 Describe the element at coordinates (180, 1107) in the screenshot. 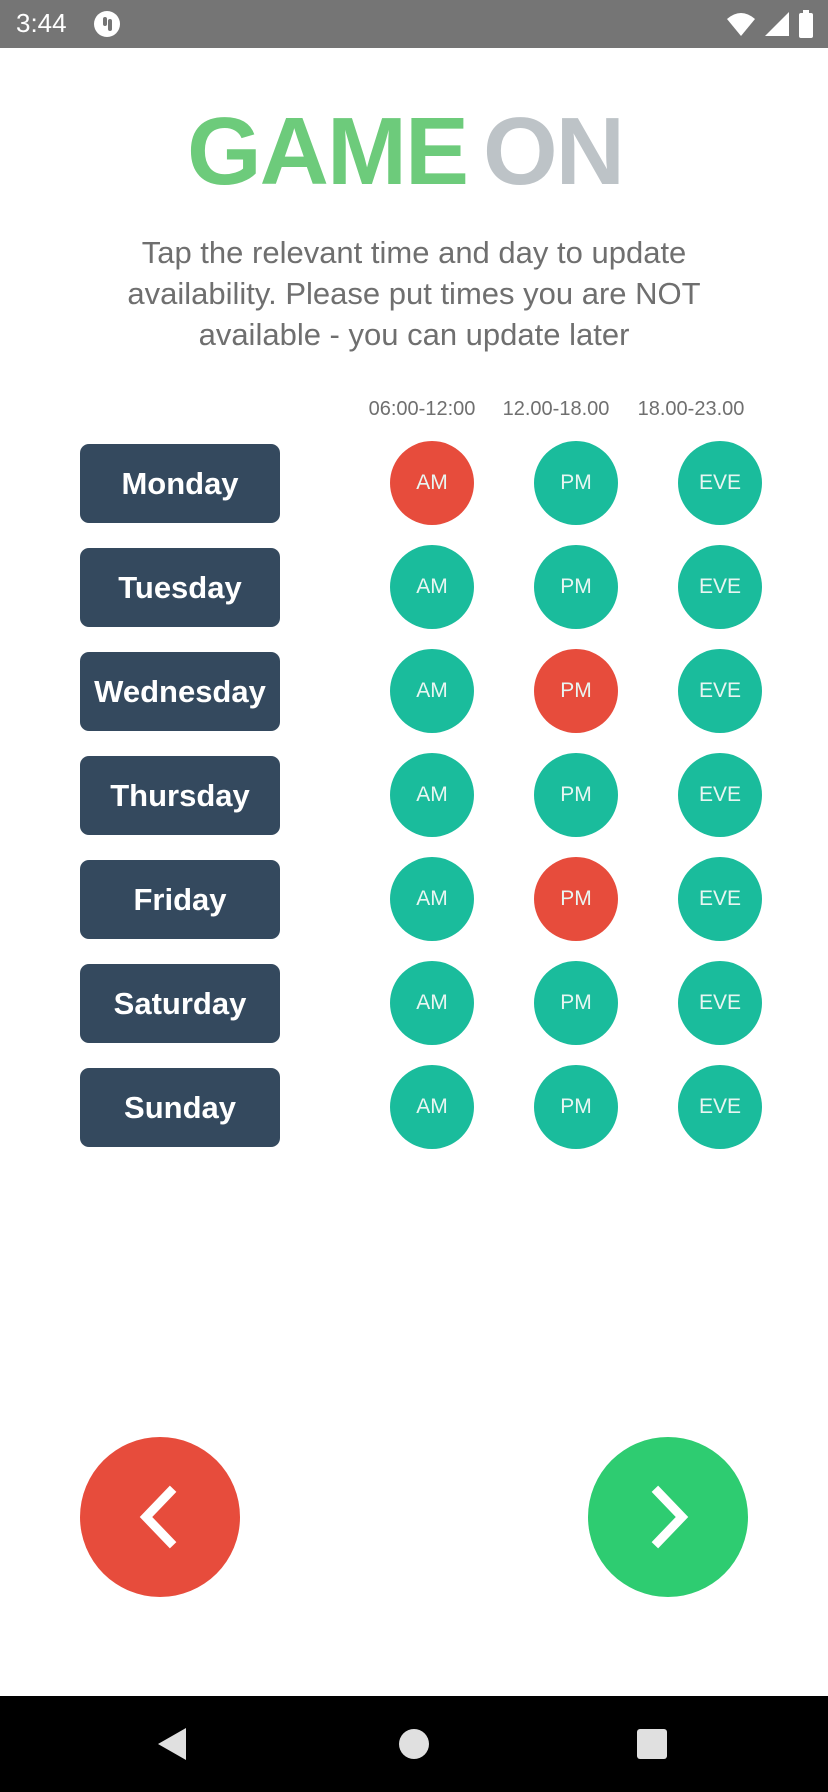

I see `day-button-sunday: Sunday` at that location.